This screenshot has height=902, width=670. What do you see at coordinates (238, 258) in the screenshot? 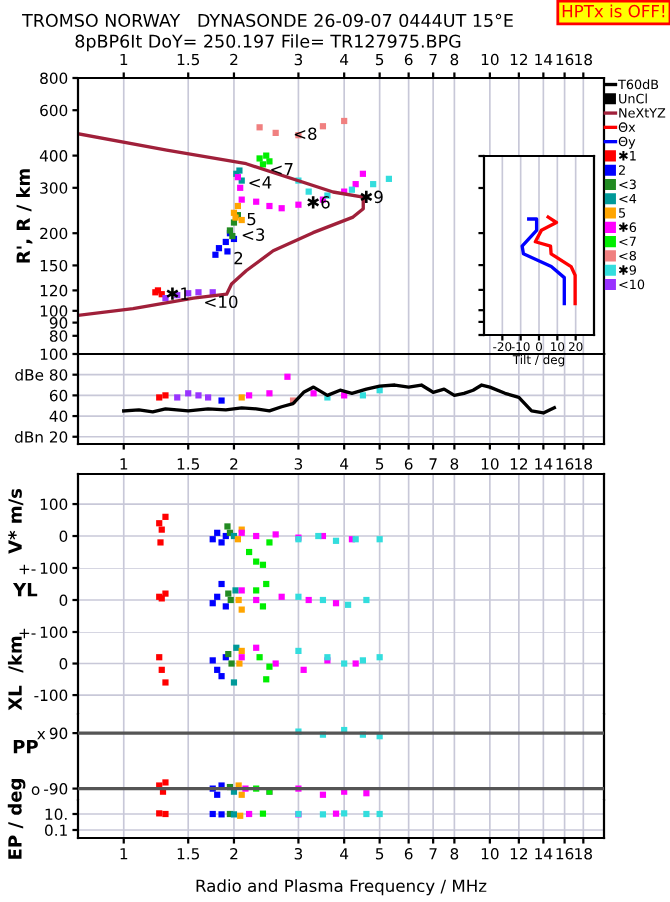
I see `annotation: 2` at bounding box center [238, 258].